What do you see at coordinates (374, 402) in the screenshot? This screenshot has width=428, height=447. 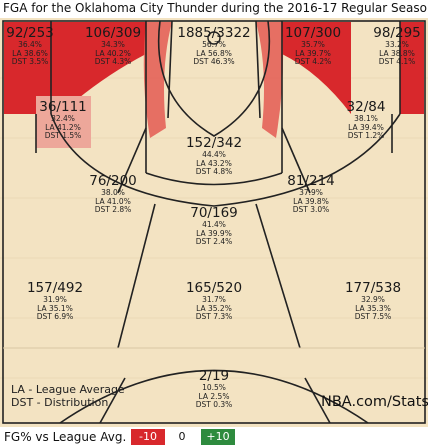 I see `brand-label: NBA.com/Stats` at bounding box center [374, 402].